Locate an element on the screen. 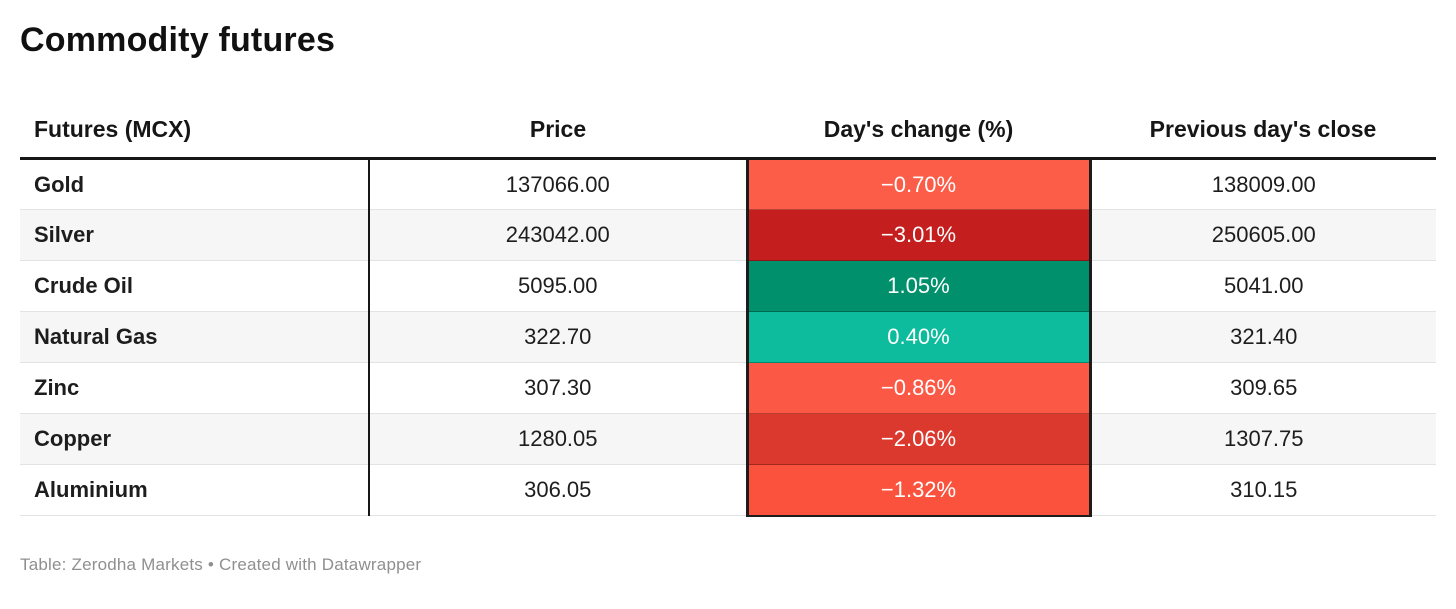 This screenshot has height=609, width=1456. table-row: Natural Gas 322.70 0.40% 321.40 is located at coordinates (728, 337).